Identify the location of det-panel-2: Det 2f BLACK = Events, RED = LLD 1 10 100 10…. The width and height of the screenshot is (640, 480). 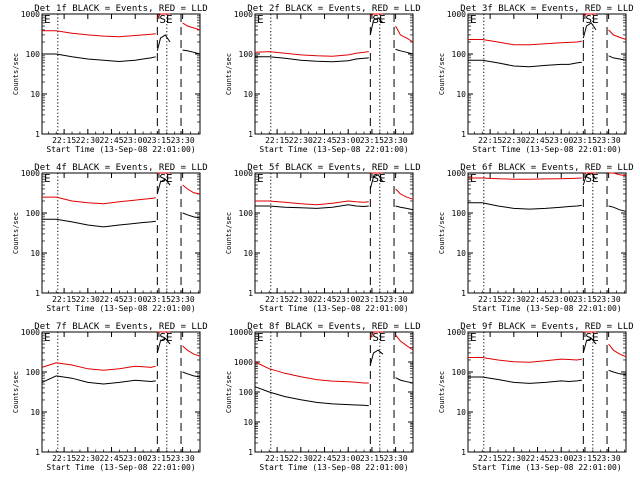
(323, 79).